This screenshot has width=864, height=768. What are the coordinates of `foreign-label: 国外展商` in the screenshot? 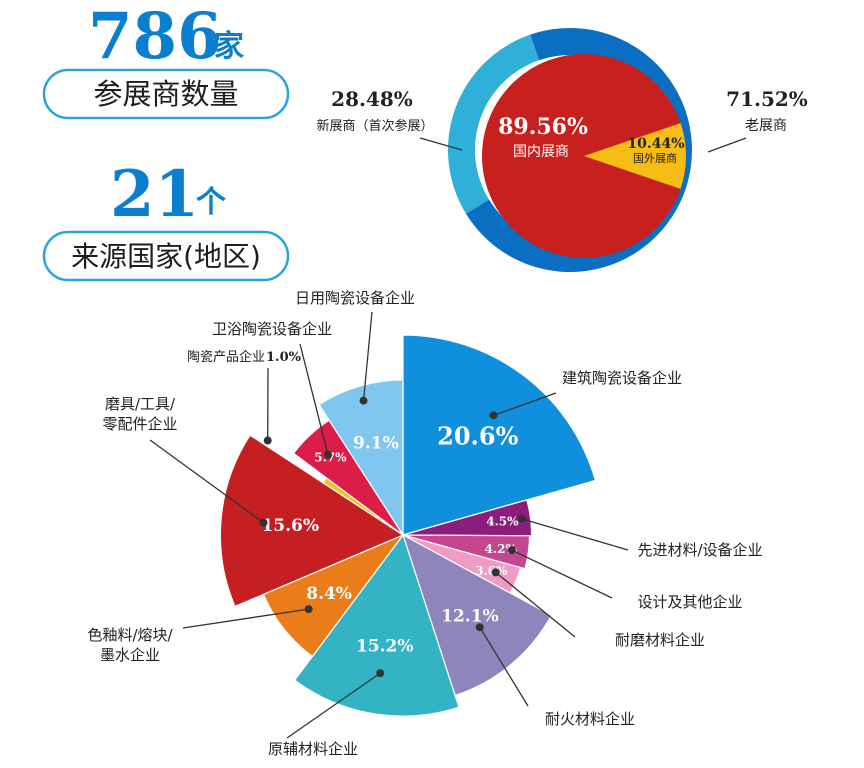 It's located at (655, 158).